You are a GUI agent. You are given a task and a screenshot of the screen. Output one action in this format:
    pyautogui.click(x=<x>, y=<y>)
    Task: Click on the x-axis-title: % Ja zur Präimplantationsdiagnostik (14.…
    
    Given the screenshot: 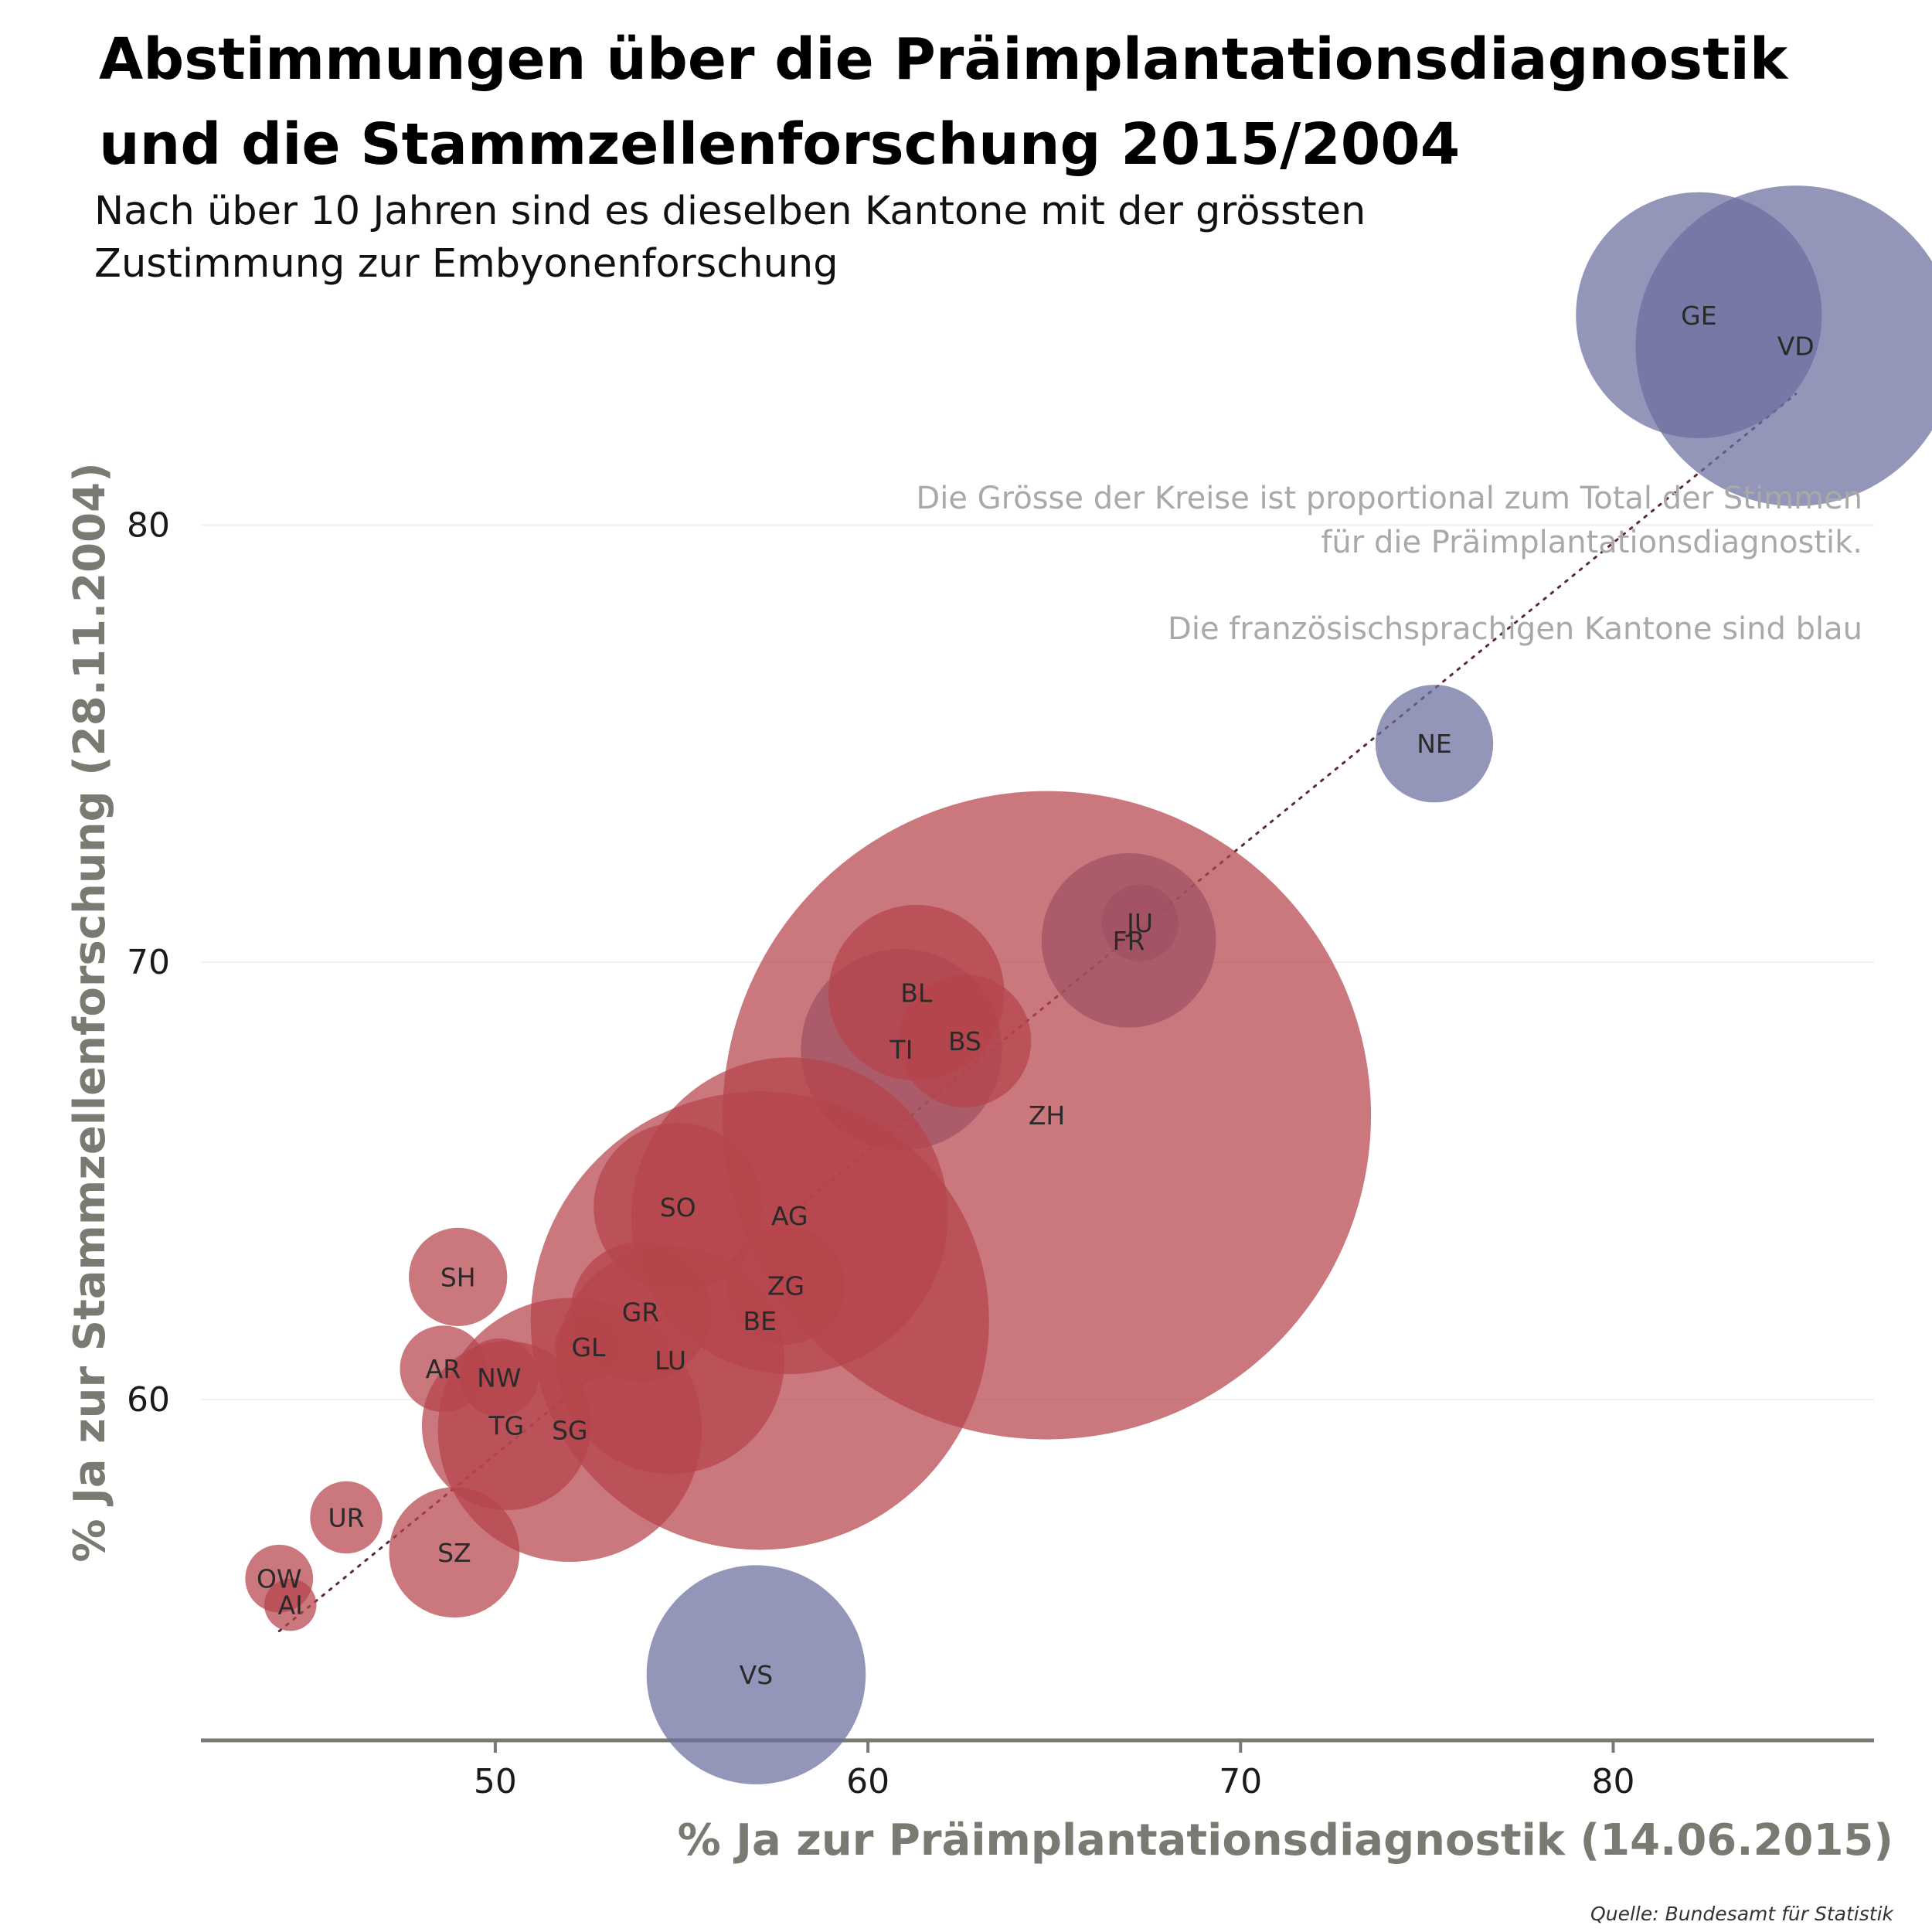 What is the action you would take?
    pyautogui.click(x=1285, y=1841)
    